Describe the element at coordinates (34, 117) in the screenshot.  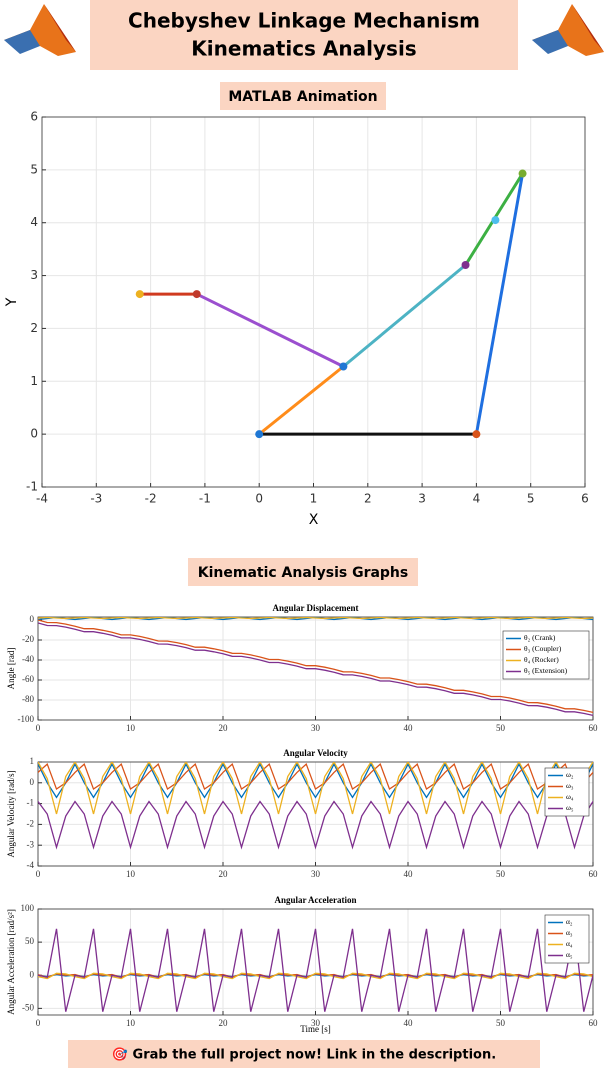
I see `y-tick-label: 6` at that location.